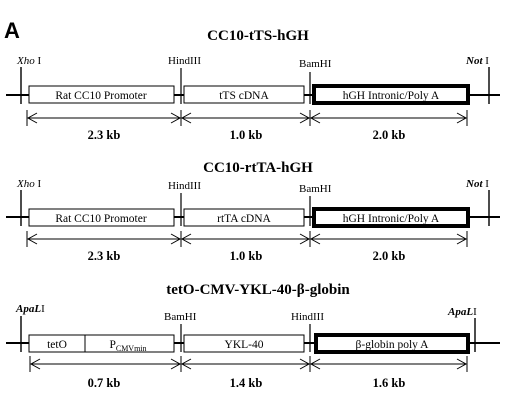  Describe the element at coordinates (307, 317) in the screenshot. I see `junction-site-2: HindIII` at that location.